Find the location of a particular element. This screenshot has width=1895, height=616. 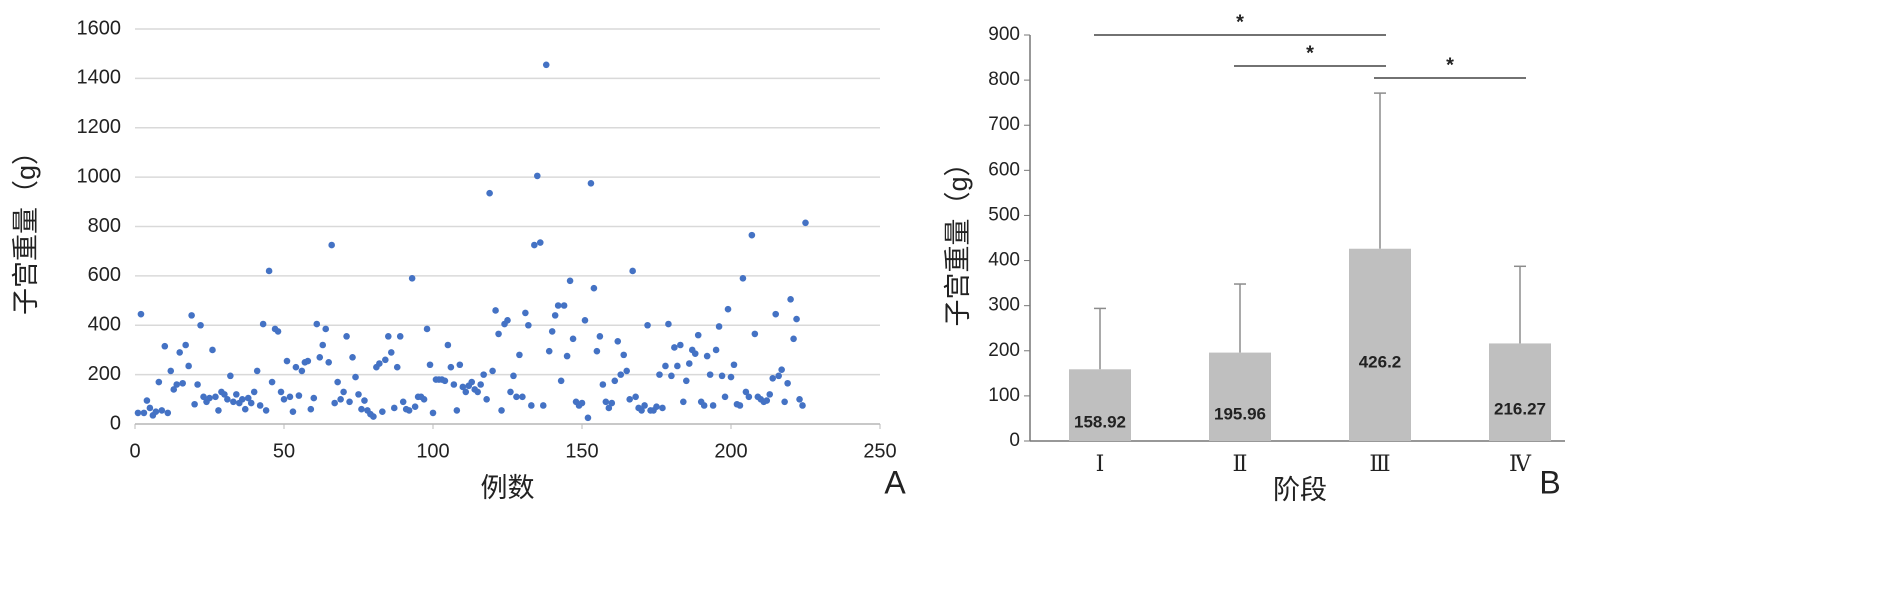

x-axis-title: 阶段 is located at coordinates (1300, 490).